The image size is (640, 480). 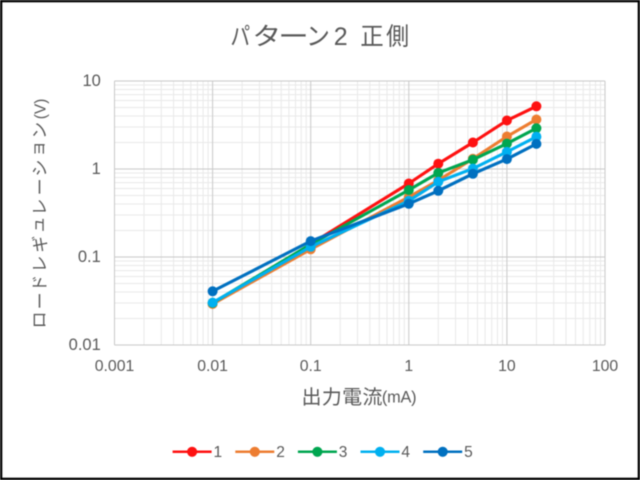 I want to click on svg-text: 4, so click(x=405, y=452).